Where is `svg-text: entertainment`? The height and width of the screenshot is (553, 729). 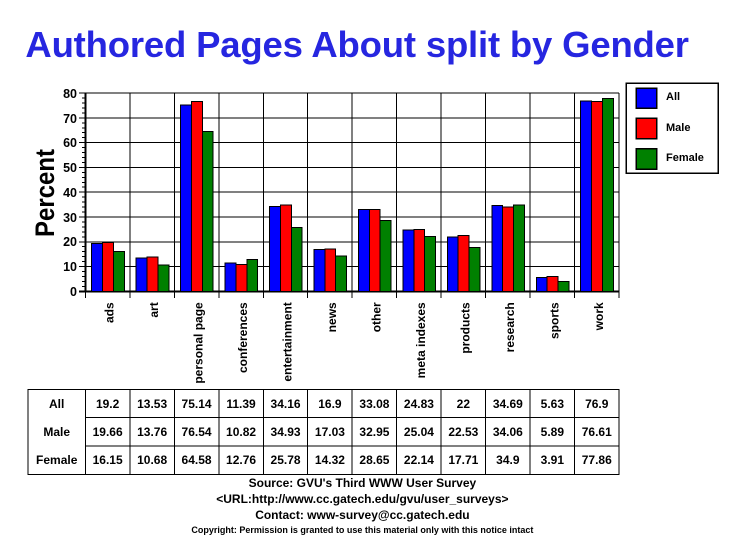 svg-text: entertainment is located at coordinates (288, 341).